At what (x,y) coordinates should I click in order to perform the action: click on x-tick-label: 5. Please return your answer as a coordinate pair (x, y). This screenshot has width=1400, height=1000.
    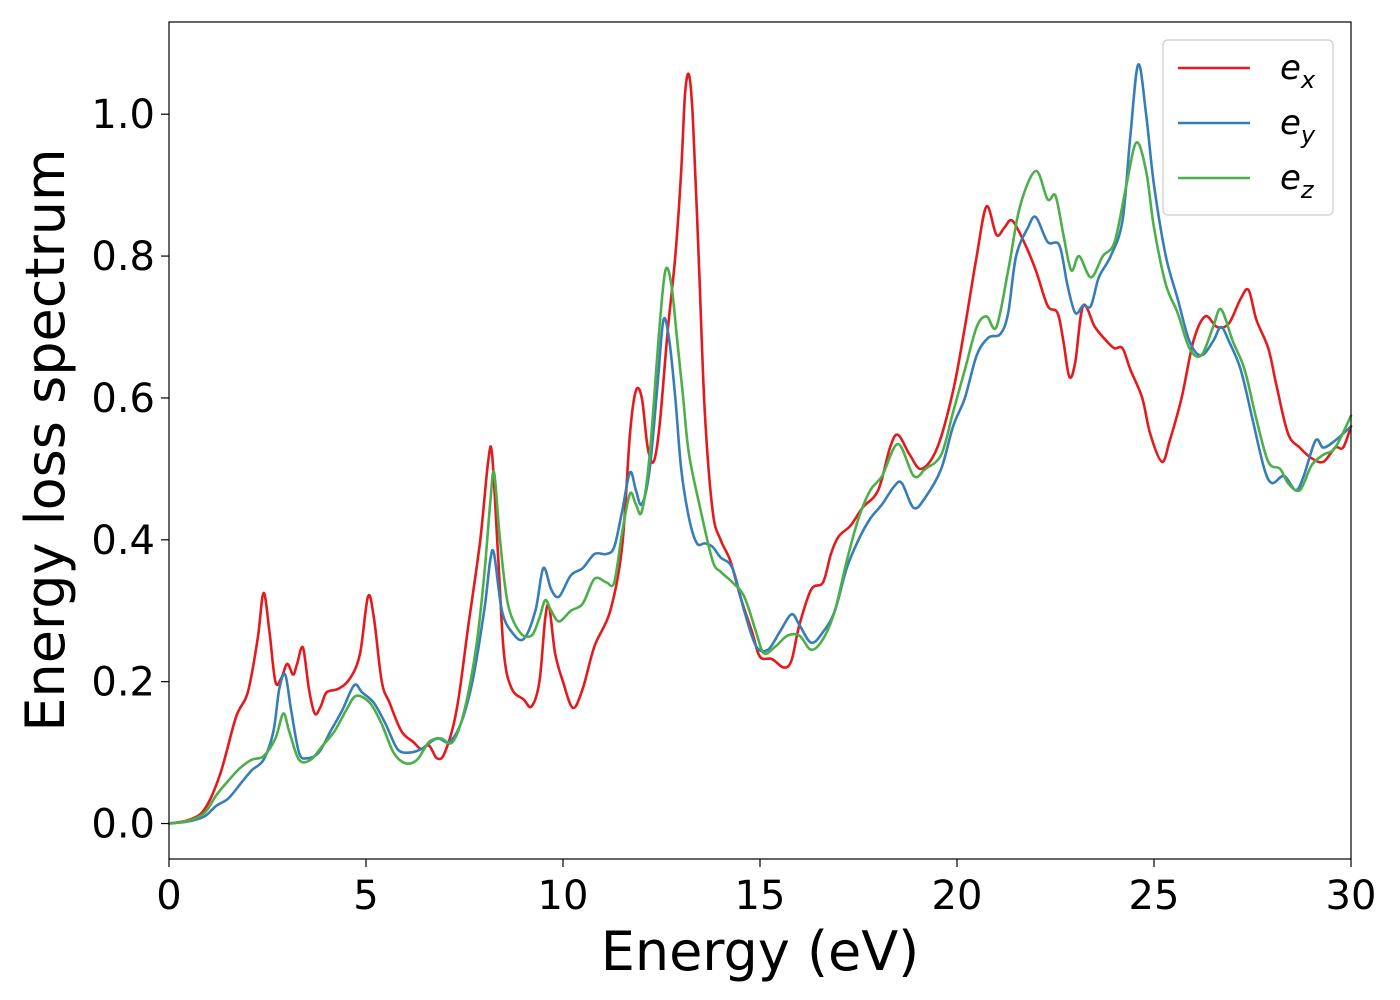
    Looking at the image, I should click on (365, 896).